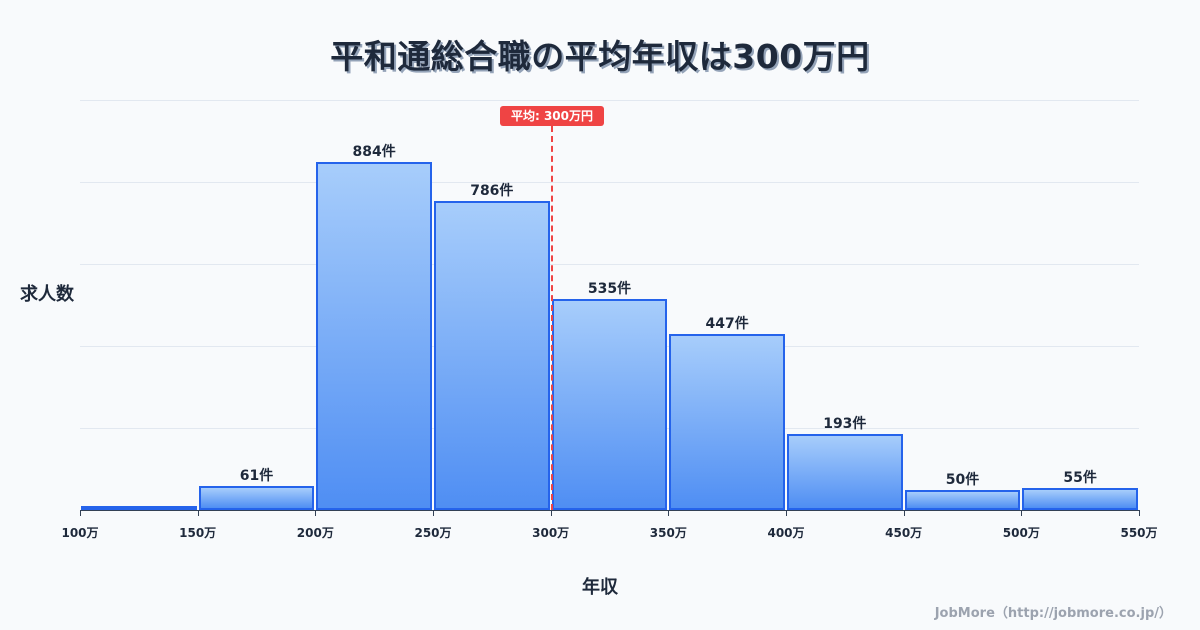  I want to click on x-tick-label: 250万, so click(433, 533).